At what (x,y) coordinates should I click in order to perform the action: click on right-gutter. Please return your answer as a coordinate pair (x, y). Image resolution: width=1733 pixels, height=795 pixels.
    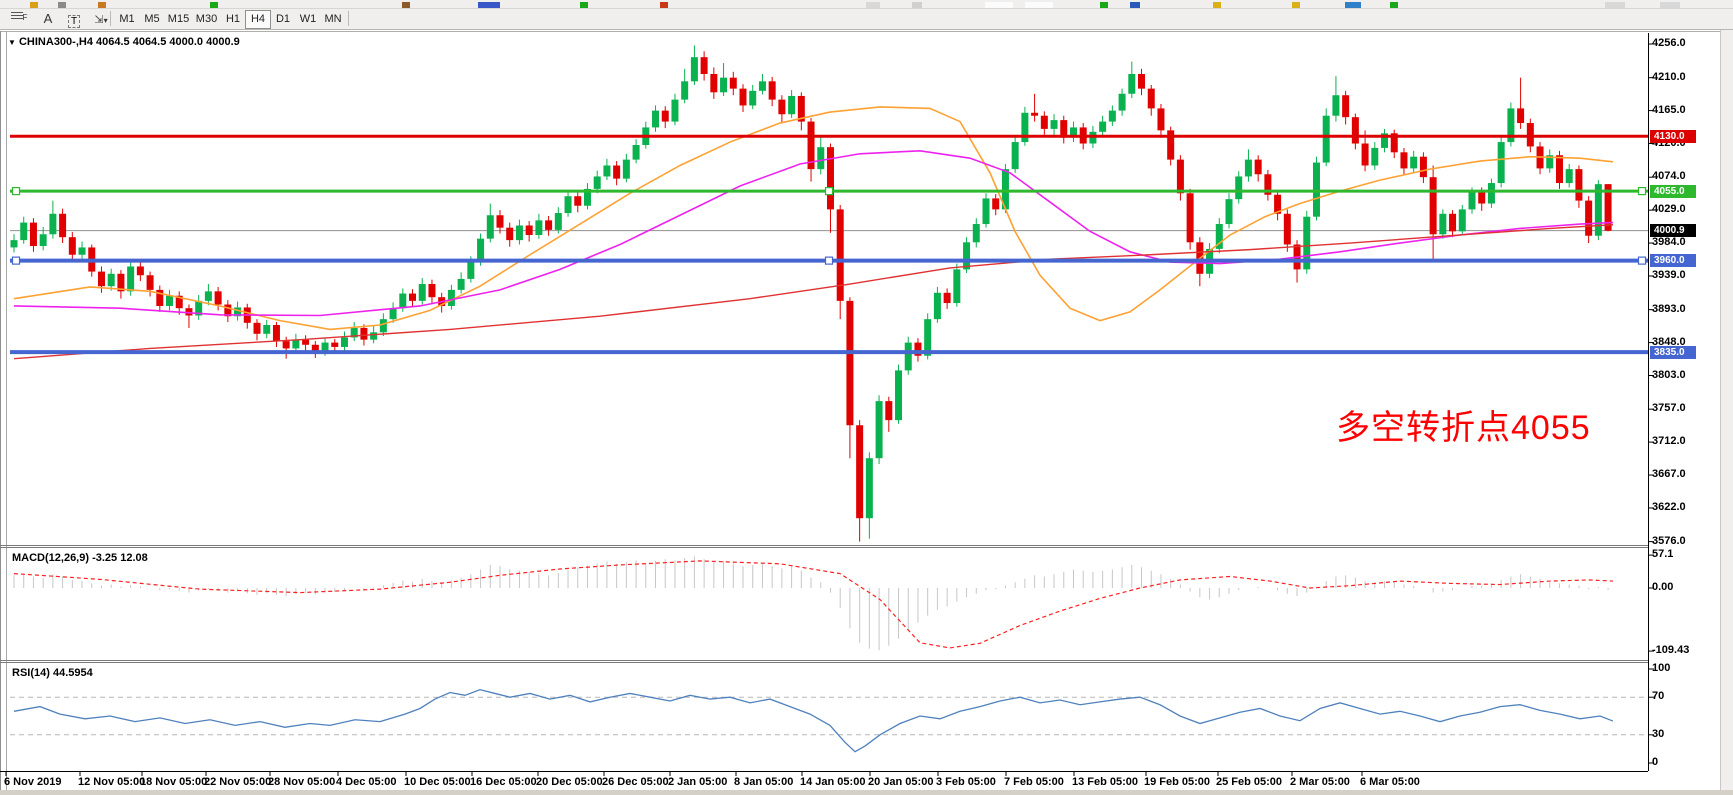
    Looking at the image, I should click on (1726, 410).